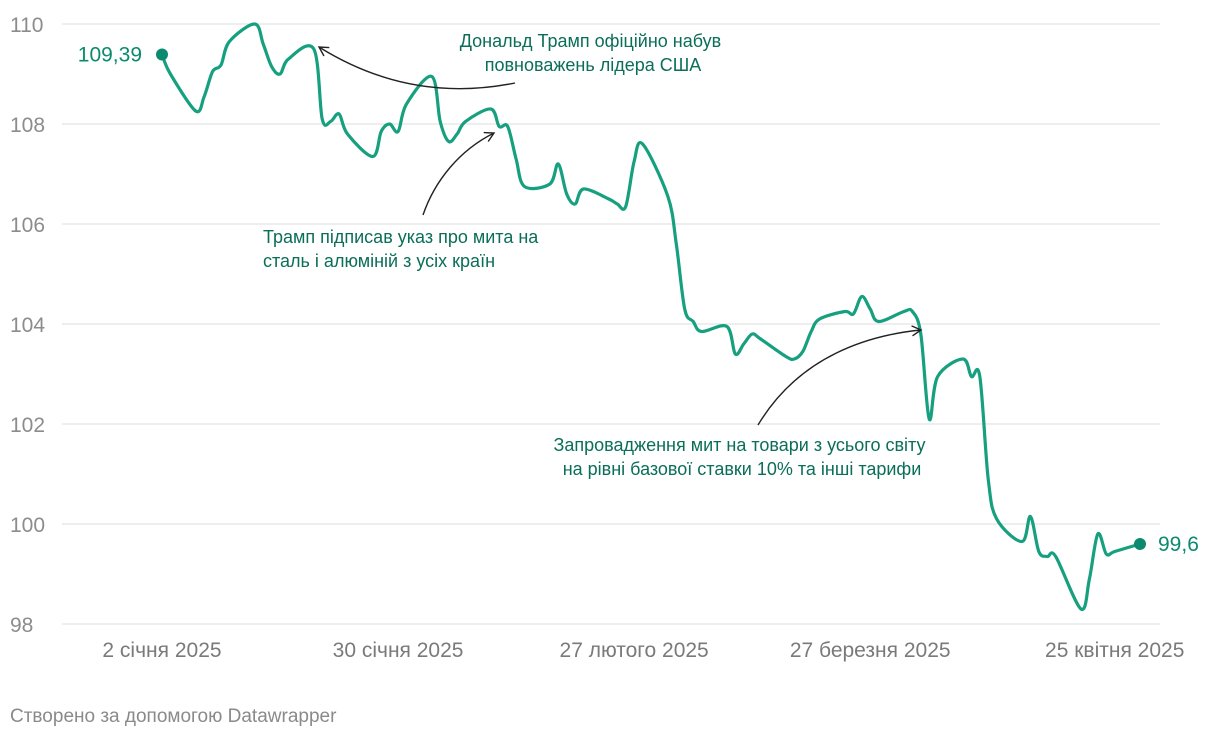 The width and height of the screenshot is (1220, 740). I want to click on annotation-steel-tariffs-line1: Трамп підписав указ про мита на, so click(401, 237).